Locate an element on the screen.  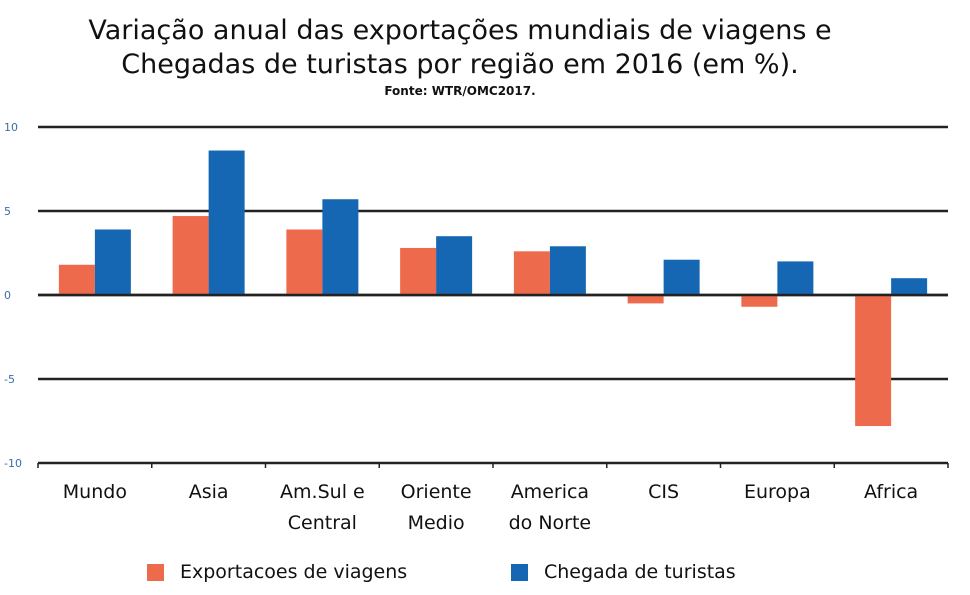
x-category-label: Asia is located at coordinates (209, 492).